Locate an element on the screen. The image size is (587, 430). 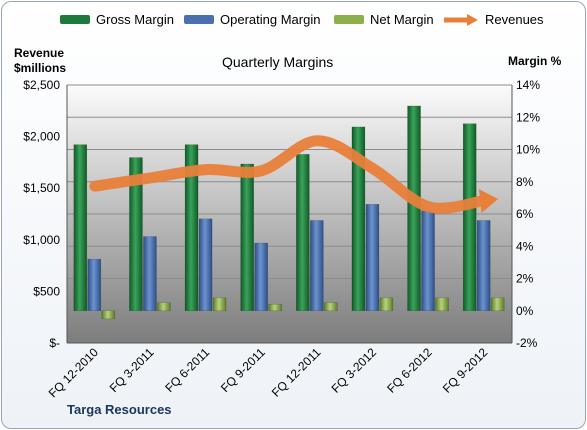
left-tick-label: $1,000 is located at coordinates (41, 240).